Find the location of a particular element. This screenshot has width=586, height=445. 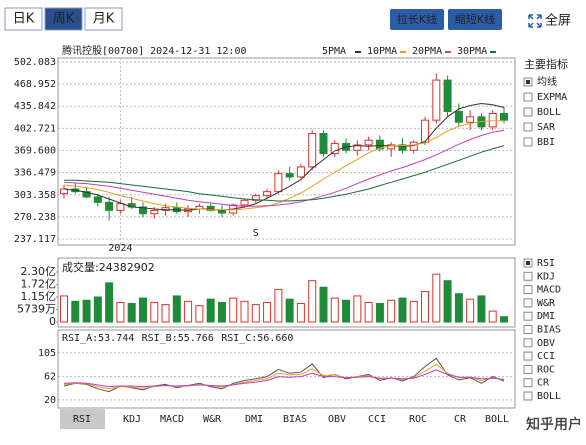

sub-indicator-option: ROC is located at coordinates (546, 369).